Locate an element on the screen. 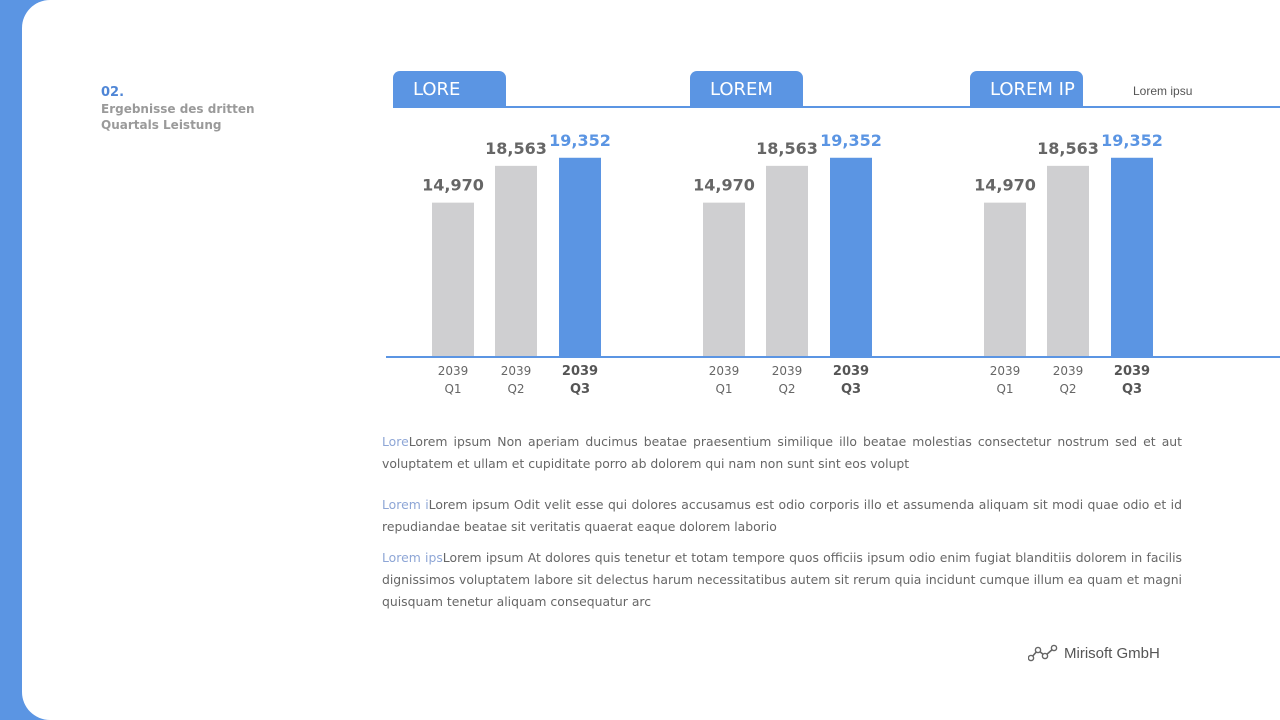 This screenshot has height=720, width=1280. chart-3-tick-label-1-1: 2039 is located at coordinates (1005, 371).